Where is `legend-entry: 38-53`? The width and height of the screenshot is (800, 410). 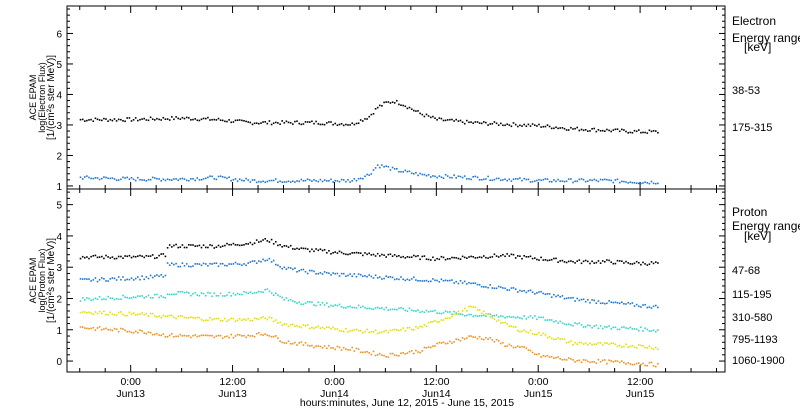 legend-entry: 38-53 is located at coordinates (746, 91).